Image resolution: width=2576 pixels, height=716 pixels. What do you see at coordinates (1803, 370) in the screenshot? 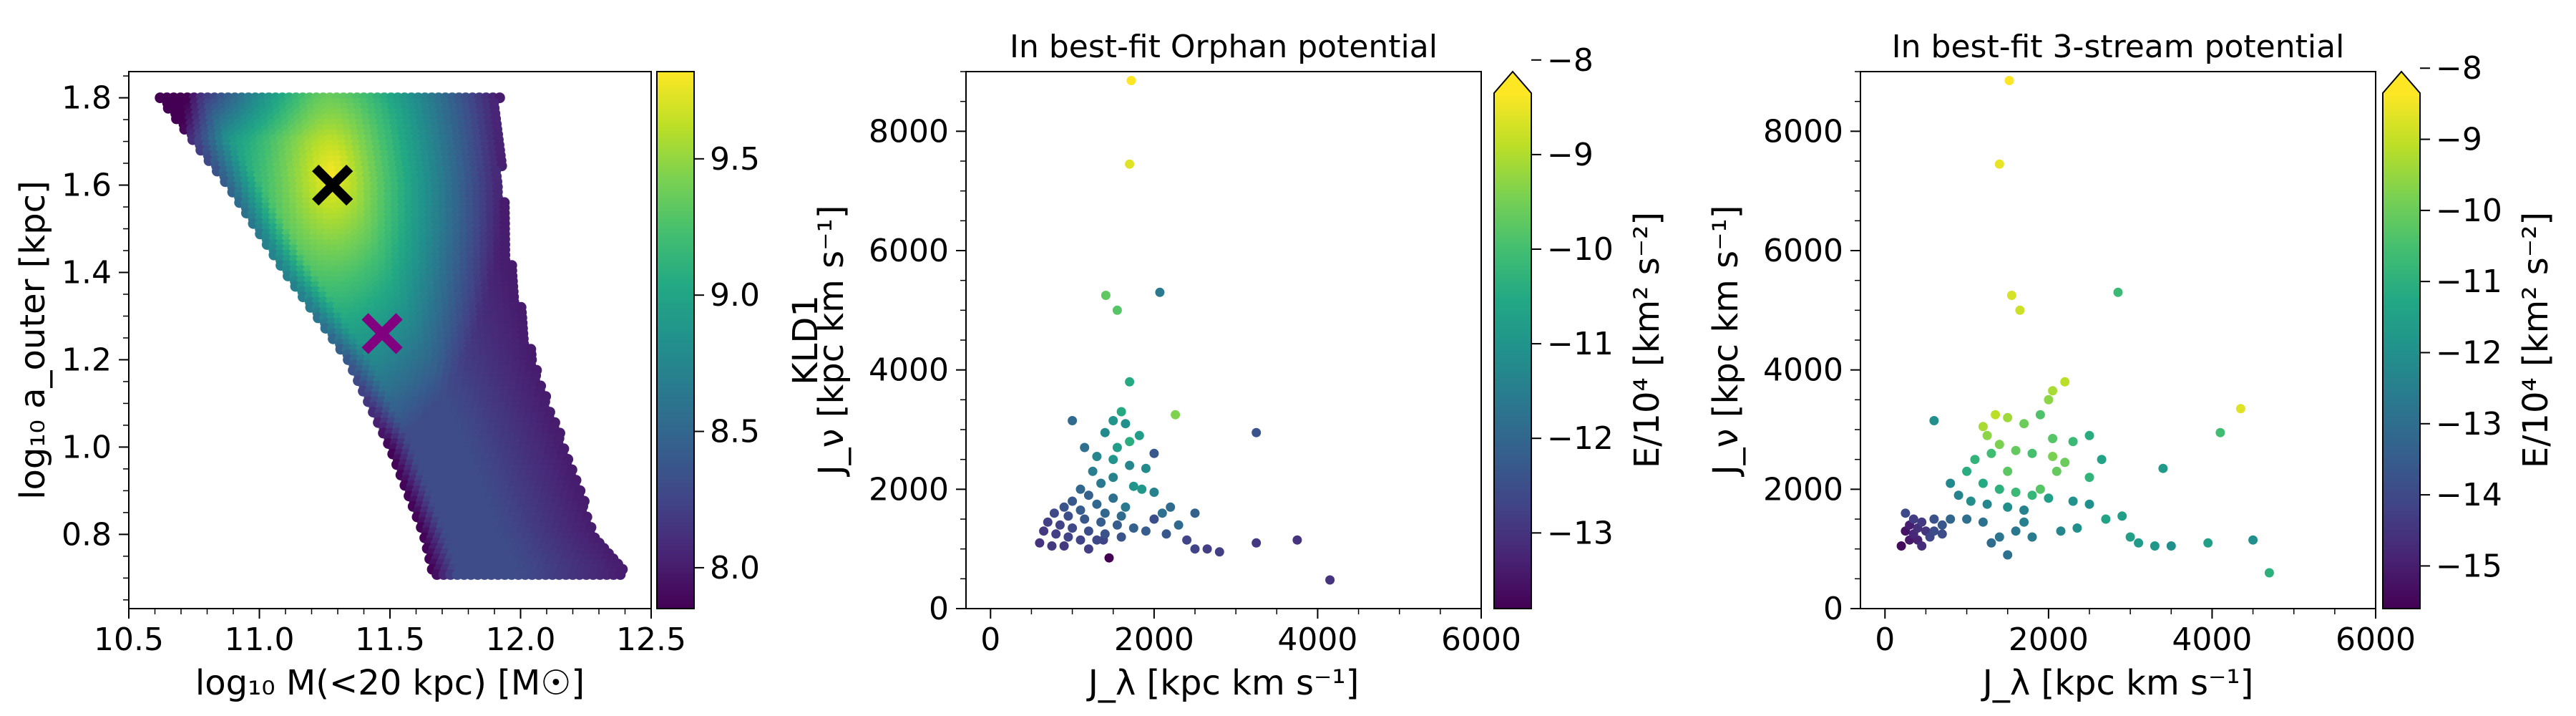
I see `three-stream-y-tick-label: 4000` at bounding box center [1803, 370].